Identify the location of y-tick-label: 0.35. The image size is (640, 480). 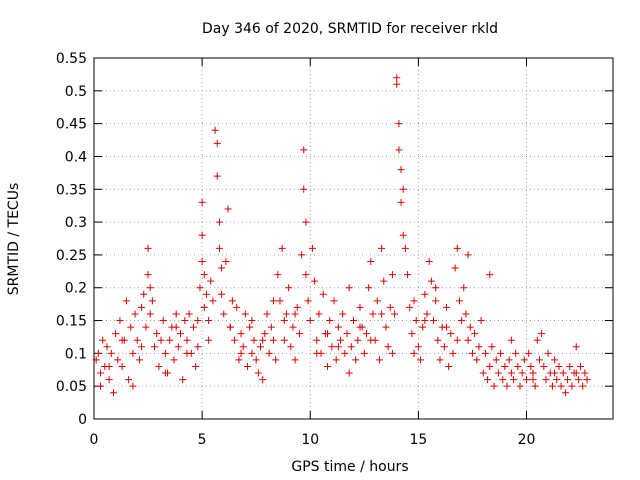
(71, 190).